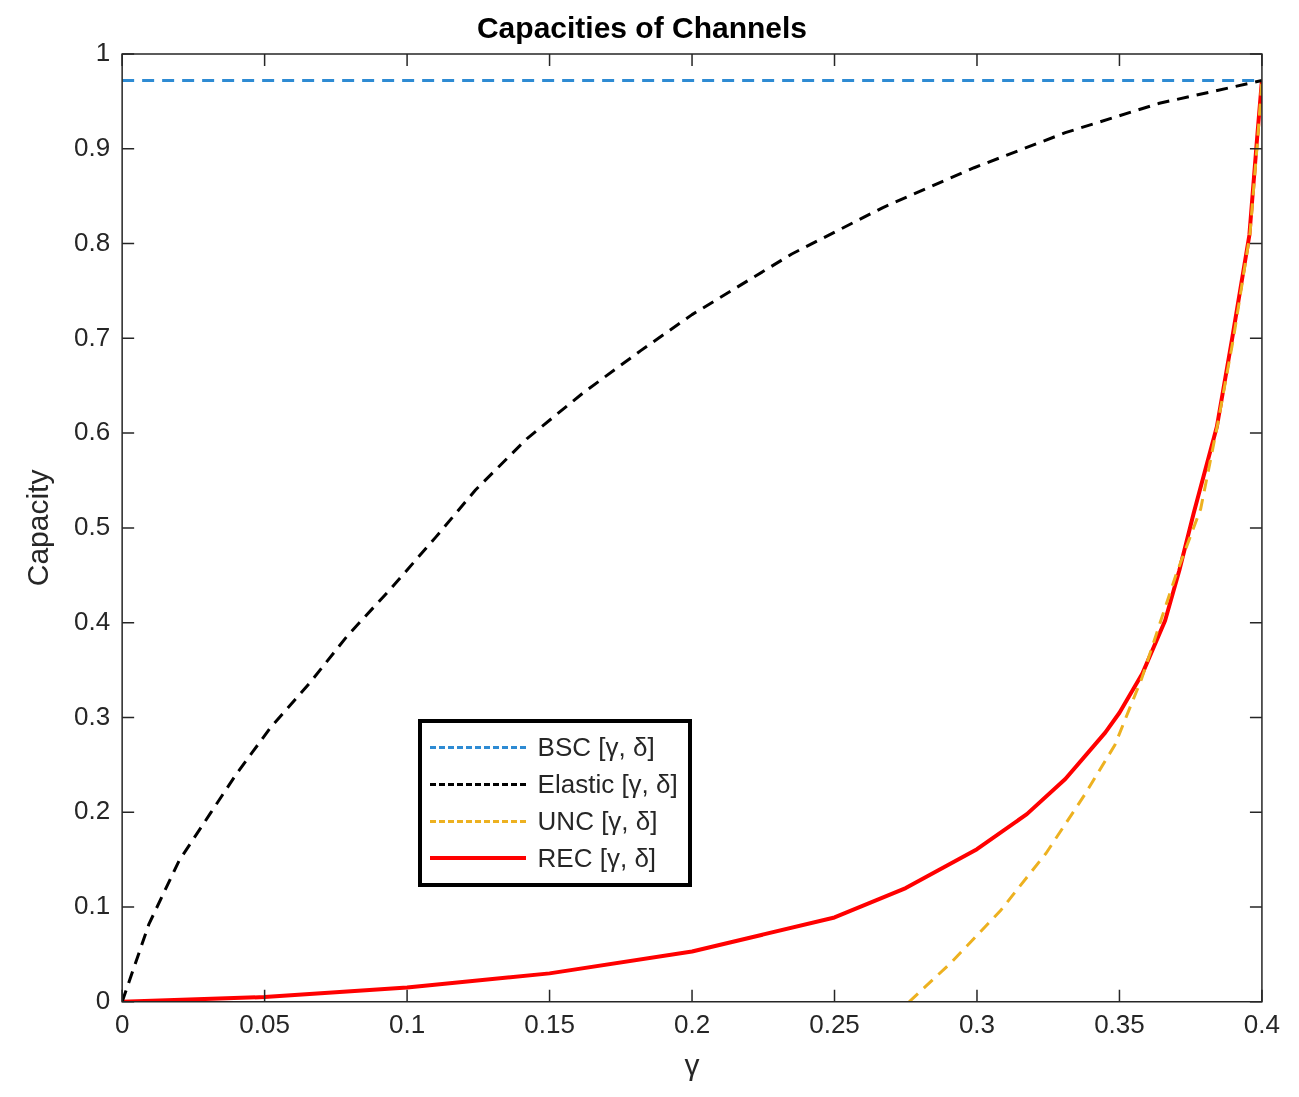 This screenshot has width=1299, height=1097. I want to click on x-tick-label: 0.2, so click(692, 1023).